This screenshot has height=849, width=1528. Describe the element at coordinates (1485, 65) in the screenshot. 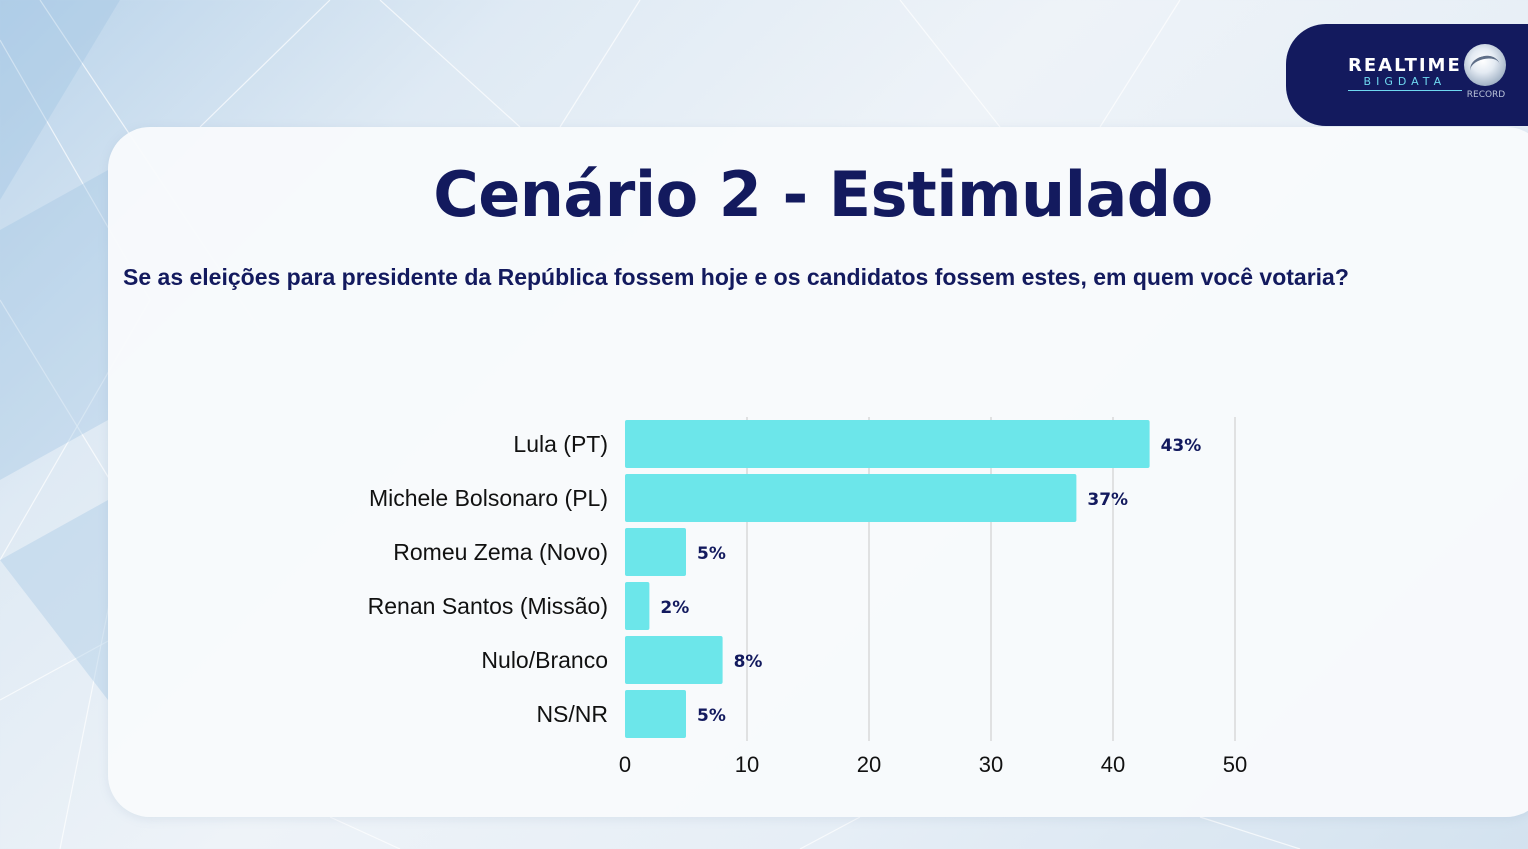

I see `record-logo-icon` at that location.